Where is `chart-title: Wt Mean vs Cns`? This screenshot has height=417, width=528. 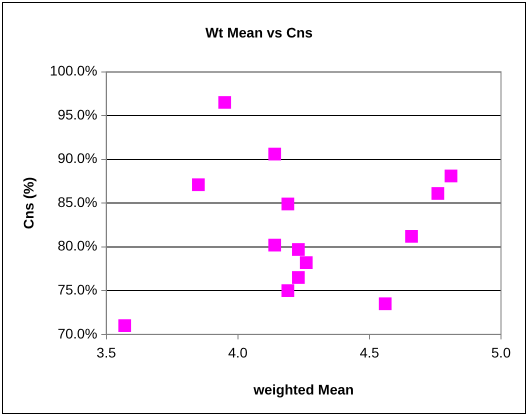 chart-title: Wt Mean vs Cns is located at coordinates (259, 32).